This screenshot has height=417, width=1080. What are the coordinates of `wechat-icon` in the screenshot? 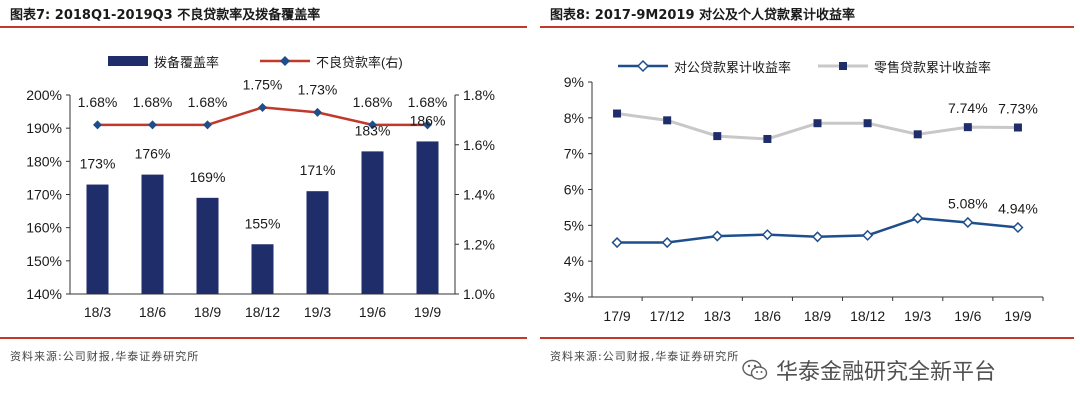 It's located at (755, 369).